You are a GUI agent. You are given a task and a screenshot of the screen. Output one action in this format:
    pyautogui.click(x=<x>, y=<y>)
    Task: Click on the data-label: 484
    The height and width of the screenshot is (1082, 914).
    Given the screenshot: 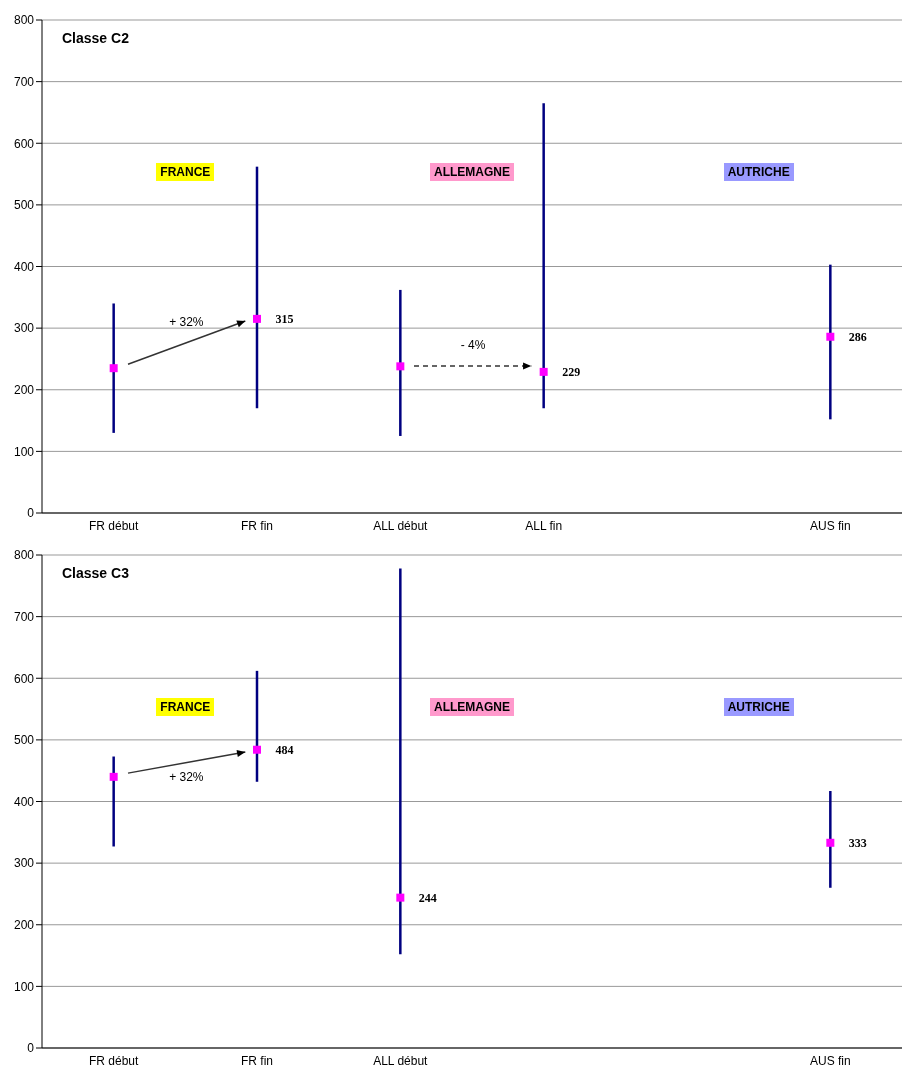 What is the action you would take?
    pyautogui.click(x=284, y=749)
    